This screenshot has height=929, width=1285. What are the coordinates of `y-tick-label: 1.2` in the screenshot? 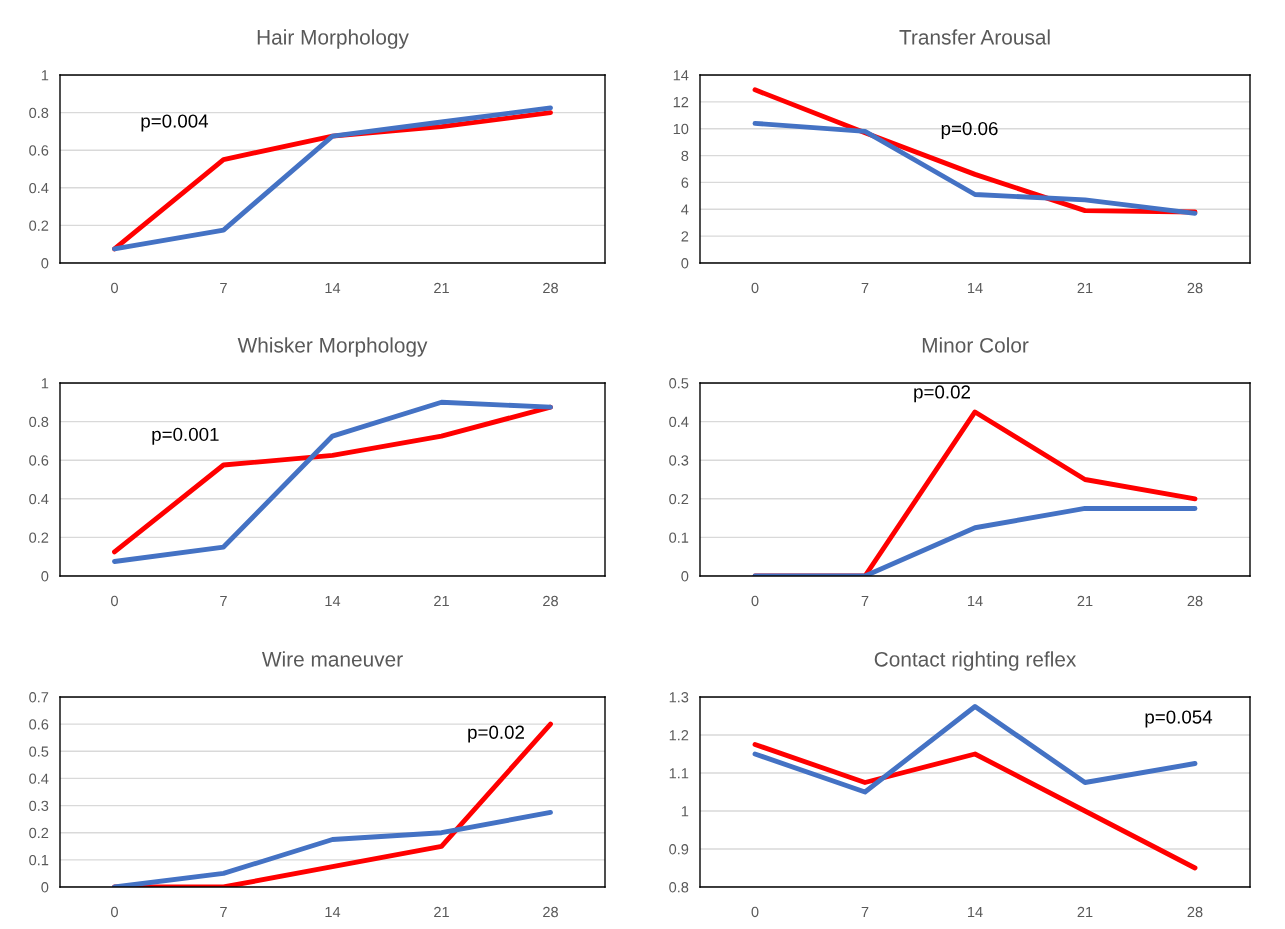 It's located at (679, 735).